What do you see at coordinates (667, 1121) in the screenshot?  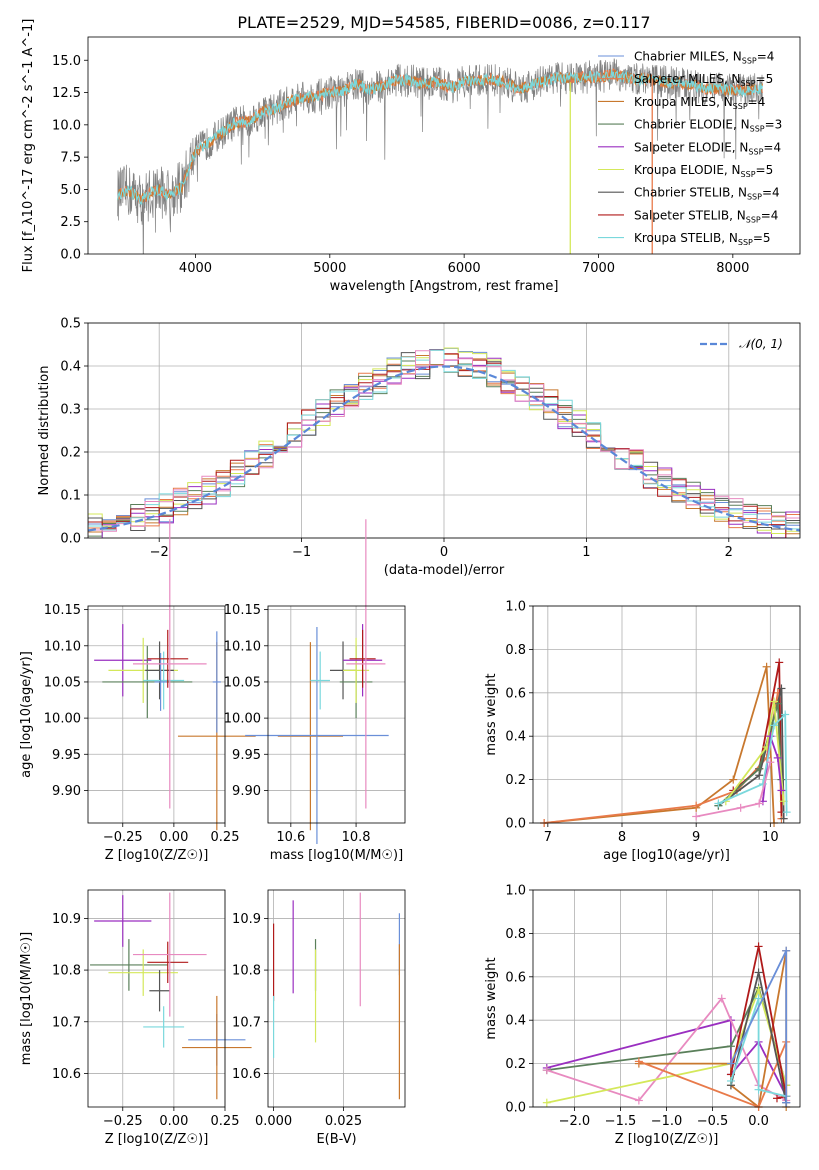 I see `x-tick-label: −1.0` at bounding box center [667, 1121].